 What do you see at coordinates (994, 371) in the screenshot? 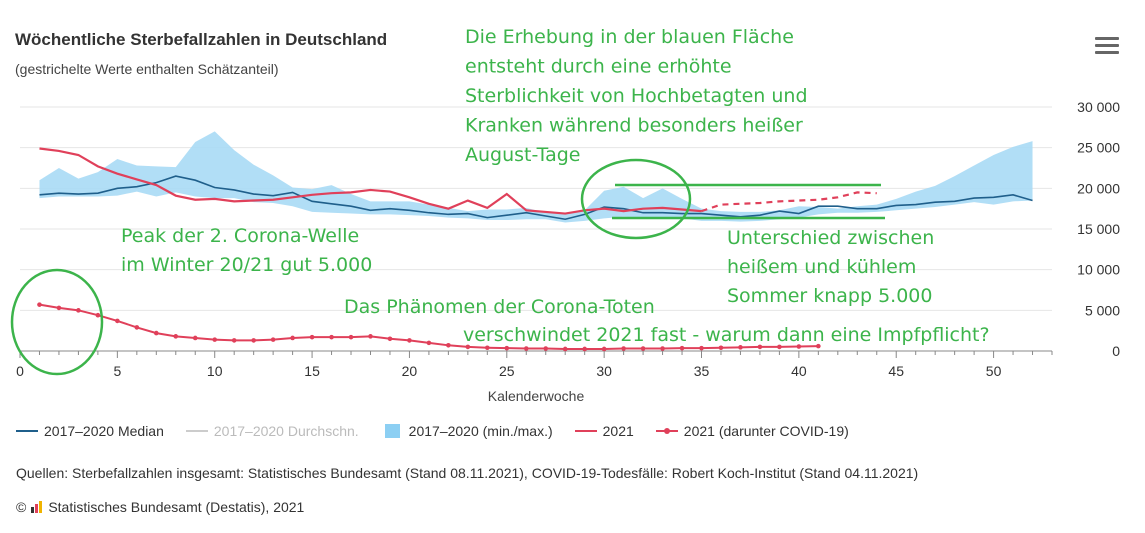
I see `x-tick-label: 50` at bounding box center [994, 371].